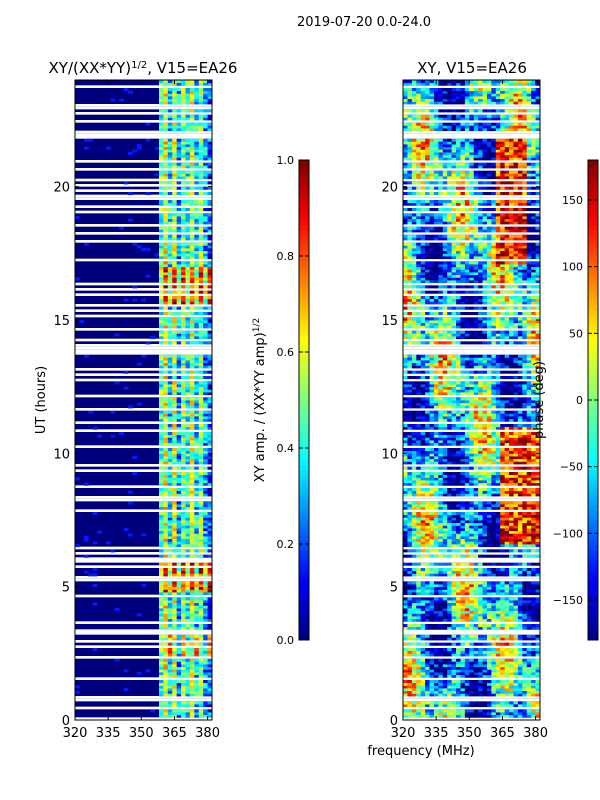 The image size is (600, 800). Describe the element at coordinates (75, 733) in the screenshot. I see `x-tick-label: 320` at that location.